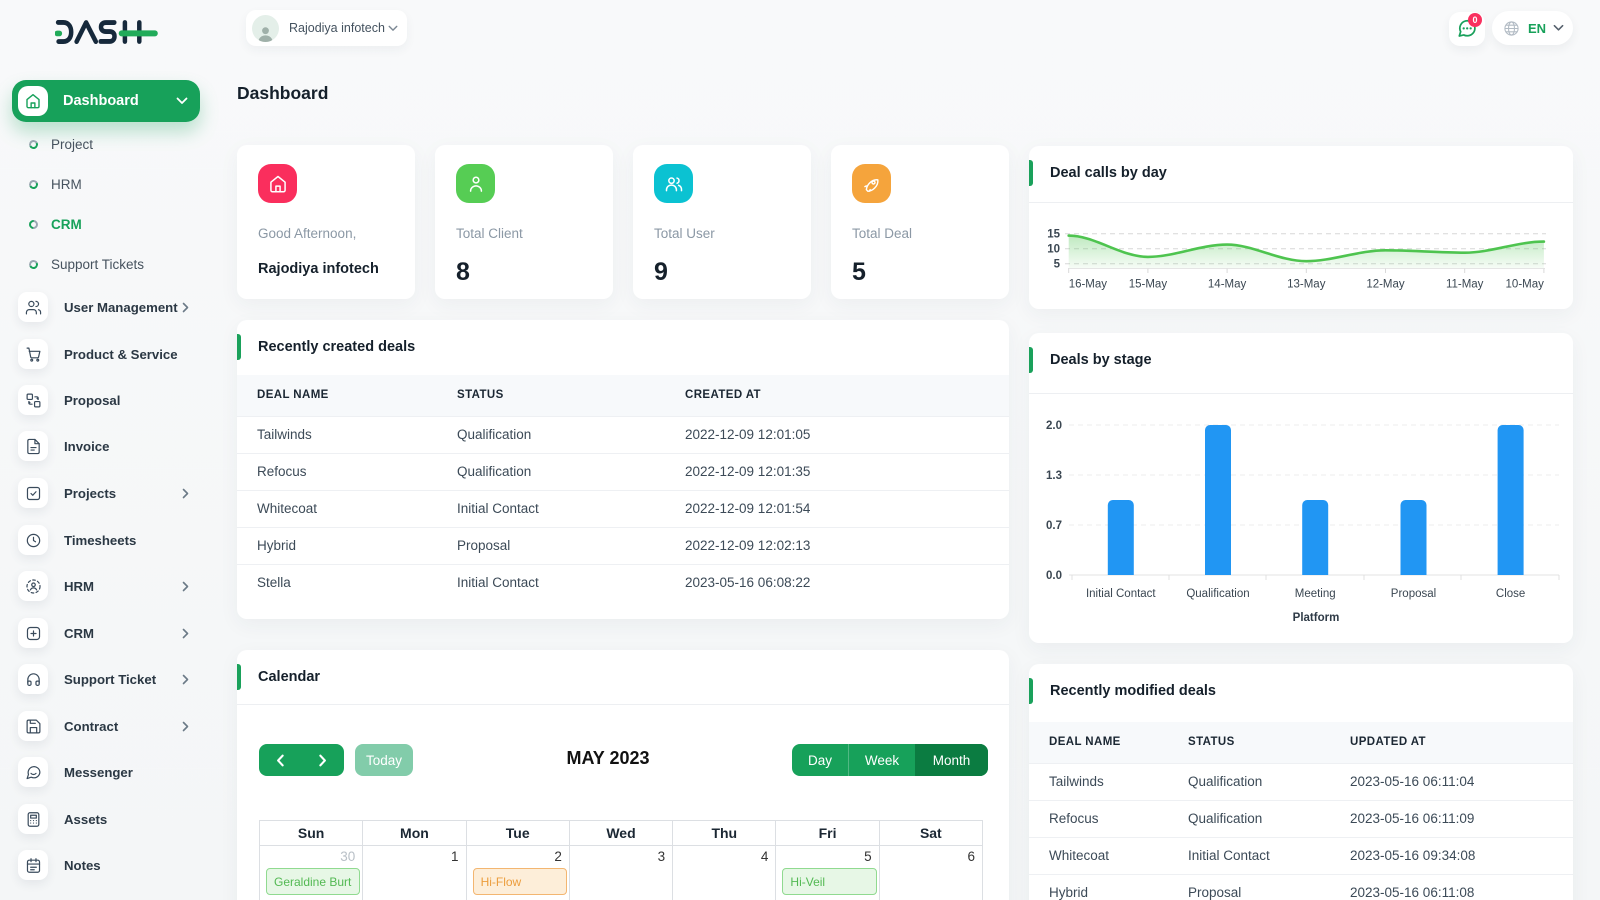 Image resolution: width=1600 pixels, height=900 pixels. What do you see at coordinates (1054, 526) in the screenshot?
I see `svg-text: 0.7` at bounding box center [1054, 526].